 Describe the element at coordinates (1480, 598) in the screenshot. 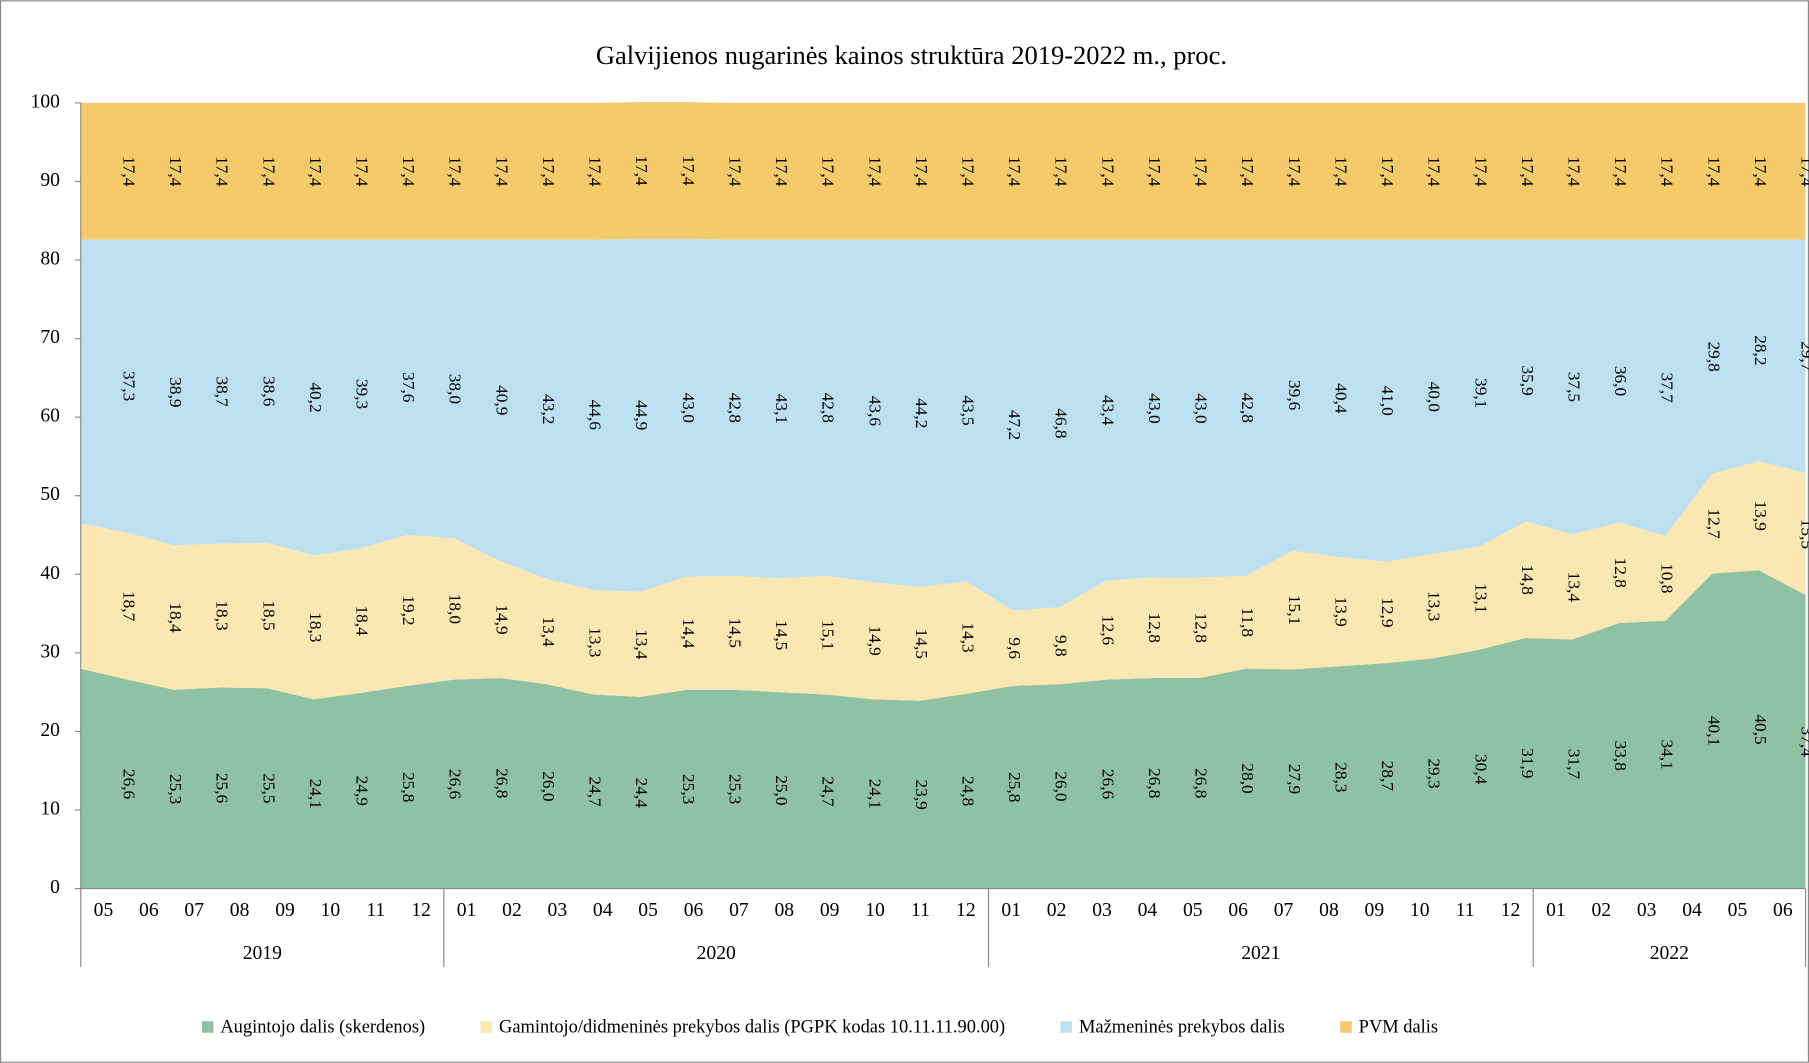

I see `value-label: 13,1` at that location.